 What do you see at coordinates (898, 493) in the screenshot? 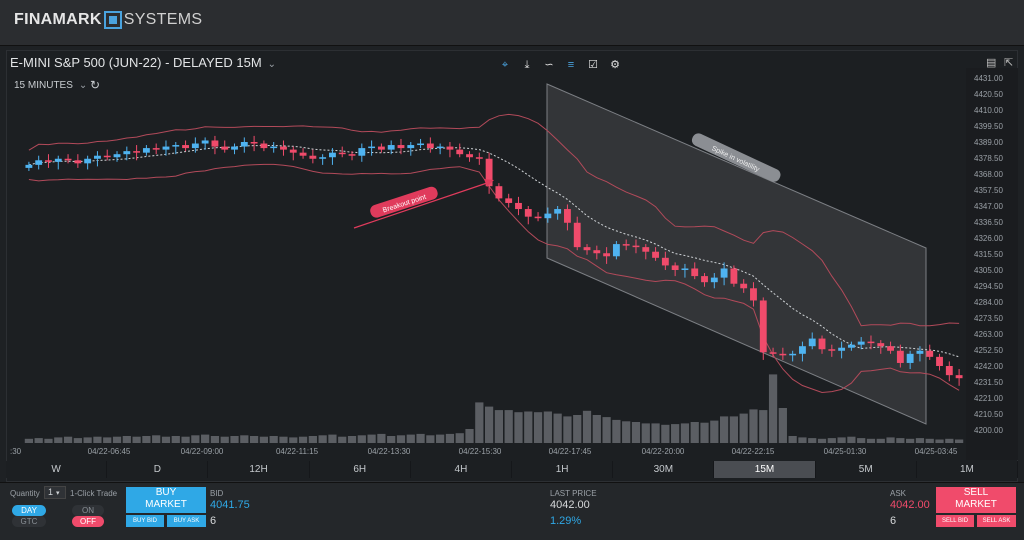
I see `ask-label: ASK` at bounding box center [898, 493].